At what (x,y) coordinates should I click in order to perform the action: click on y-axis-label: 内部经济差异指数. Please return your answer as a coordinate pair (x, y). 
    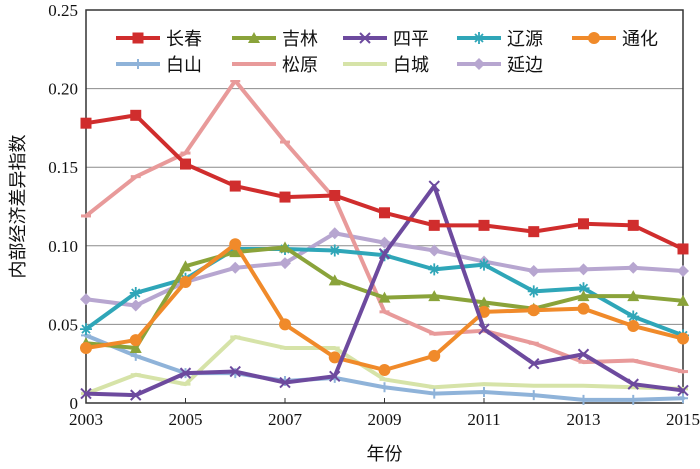
    Looking at the image, I should click on (18, 207).